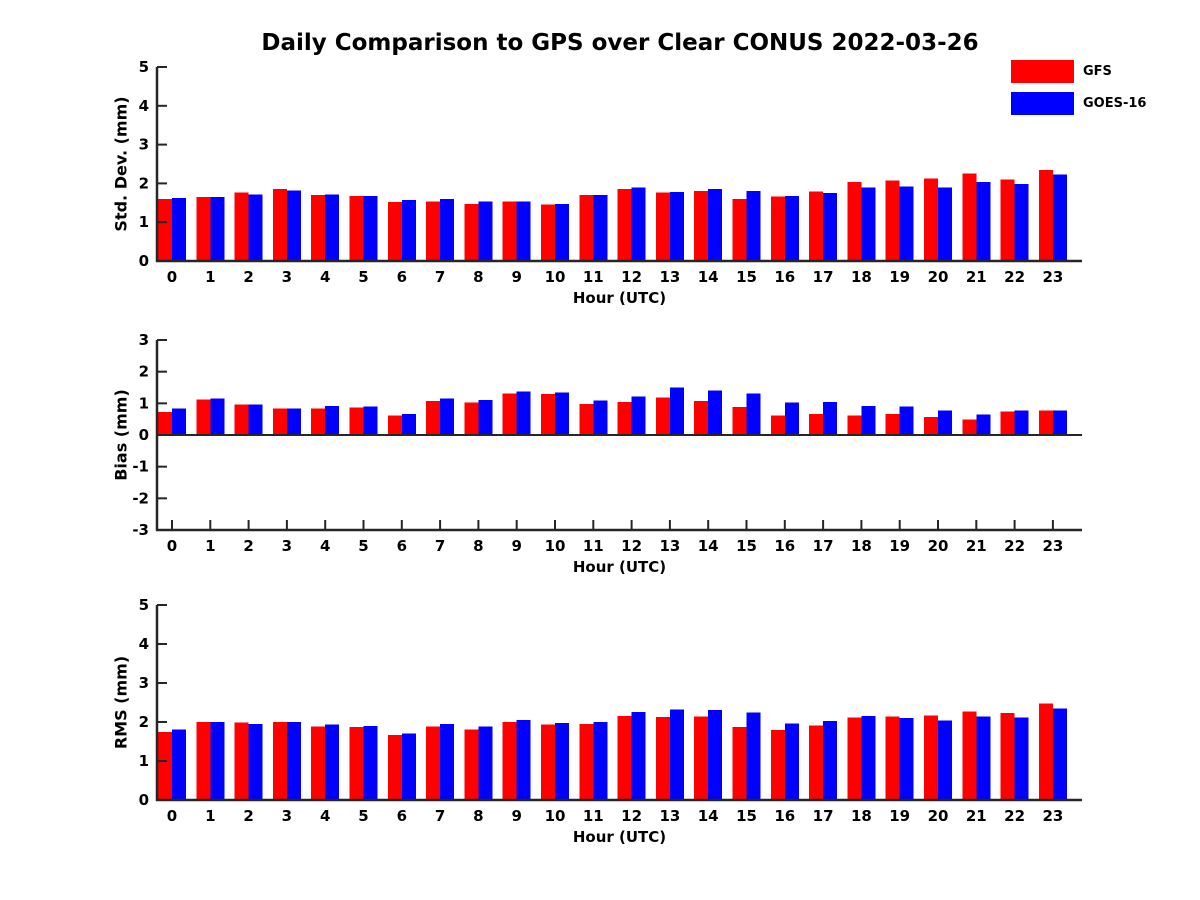  I want to click on bias-xtick-label-19: 19, so click(899, 546).